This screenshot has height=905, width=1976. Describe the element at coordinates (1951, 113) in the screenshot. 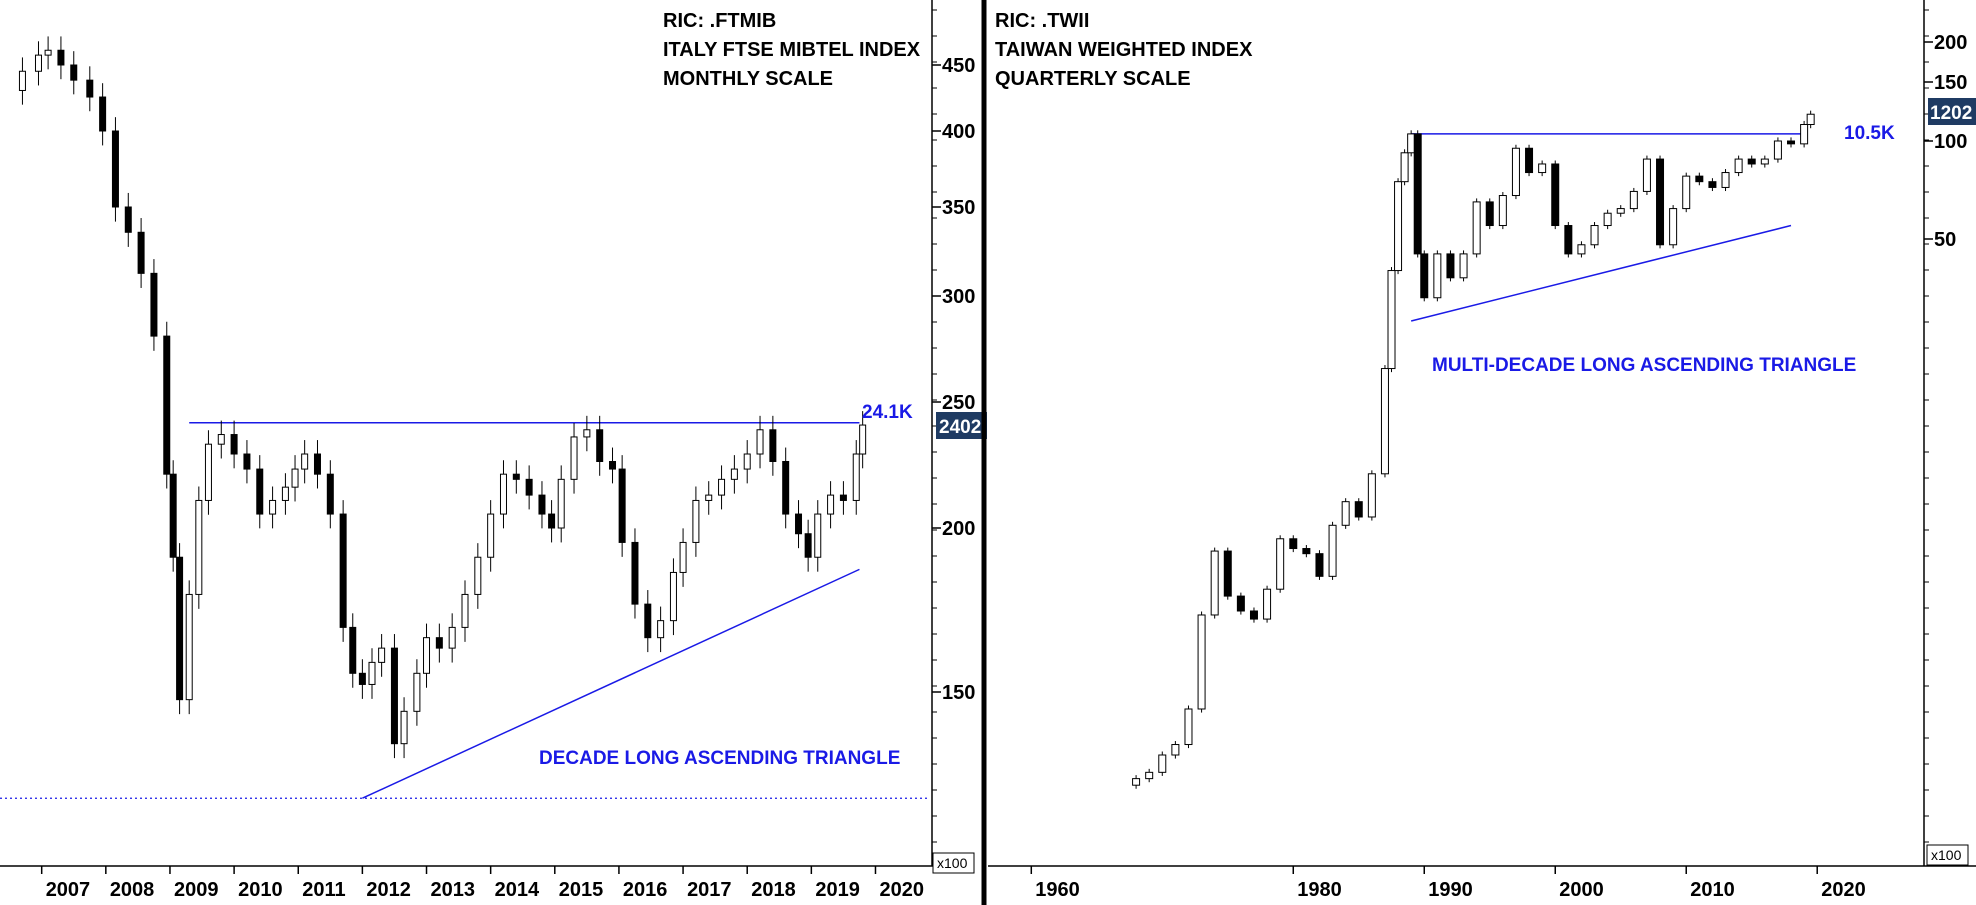

I see `twii-last-price-label: 1202` at that location.